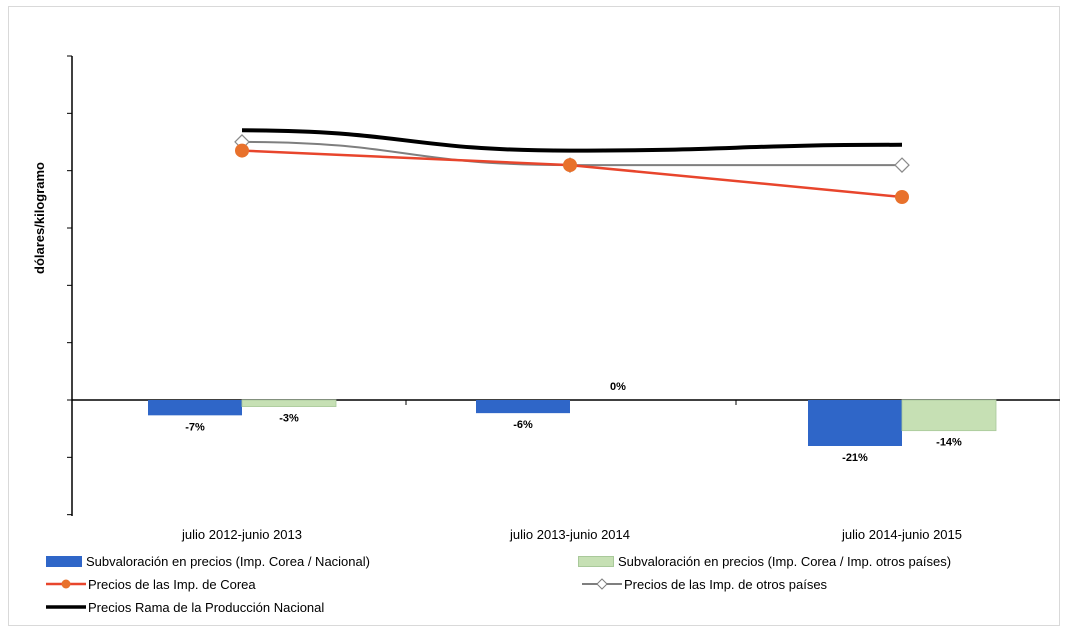 This screenshot has height=632, width=1069. I want to click on legend-item-line-1: Precios de las Imp. de Corea, so click(151, 584).